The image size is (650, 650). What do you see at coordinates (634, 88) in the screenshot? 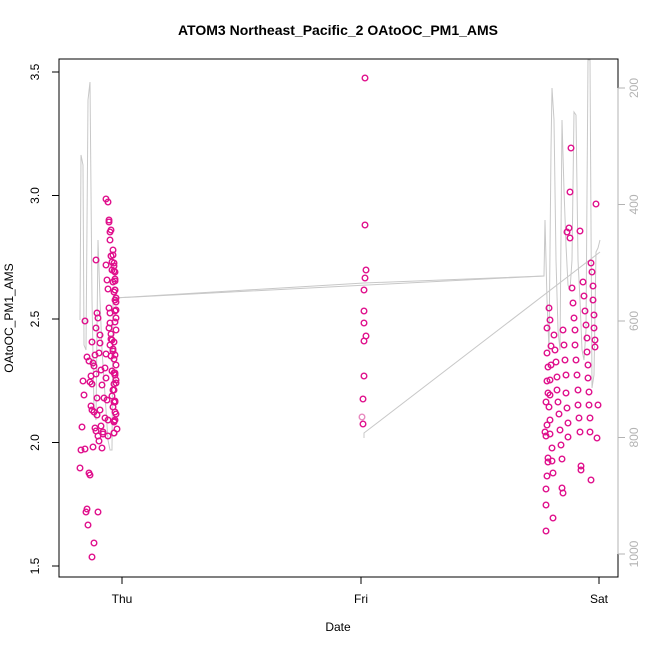
I see `secondary-tick-label: 200` at bounding box center [634, 88].